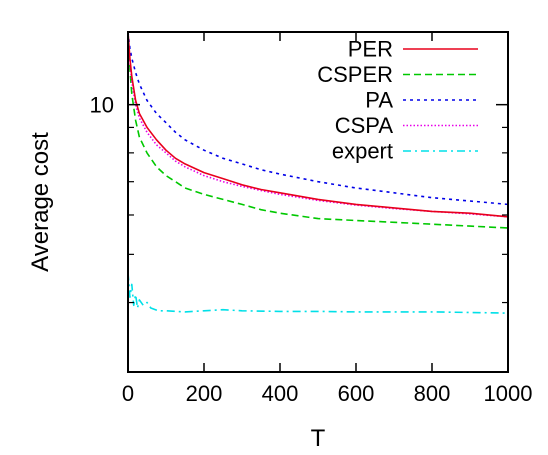 This screenshot has height=455, width=548. What do you see at coordinates (432, 393) in the screenshot?
I see `x-tick-label: 800` at bounding box center [432, 393].